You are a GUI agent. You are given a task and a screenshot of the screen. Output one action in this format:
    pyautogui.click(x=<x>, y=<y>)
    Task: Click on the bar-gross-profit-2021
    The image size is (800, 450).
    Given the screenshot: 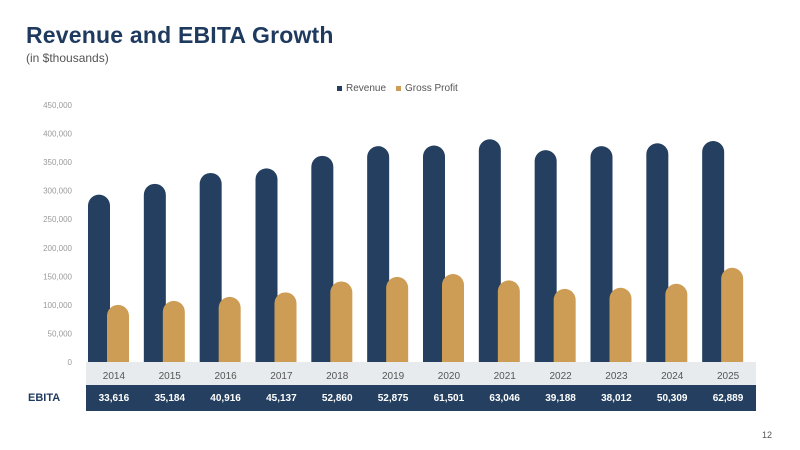 What is the action you would take?
    pyautogui.click(x=508, y=321)
    